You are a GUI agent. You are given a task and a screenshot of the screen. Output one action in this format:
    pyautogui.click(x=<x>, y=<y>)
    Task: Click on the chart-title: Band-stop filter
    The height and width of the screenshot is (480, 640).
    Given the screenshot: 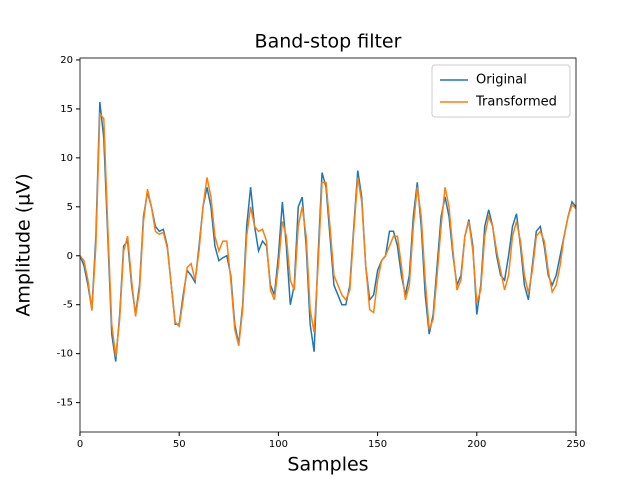 What is the action you would take?
    pyautogui.click(x=328, y=42)
    